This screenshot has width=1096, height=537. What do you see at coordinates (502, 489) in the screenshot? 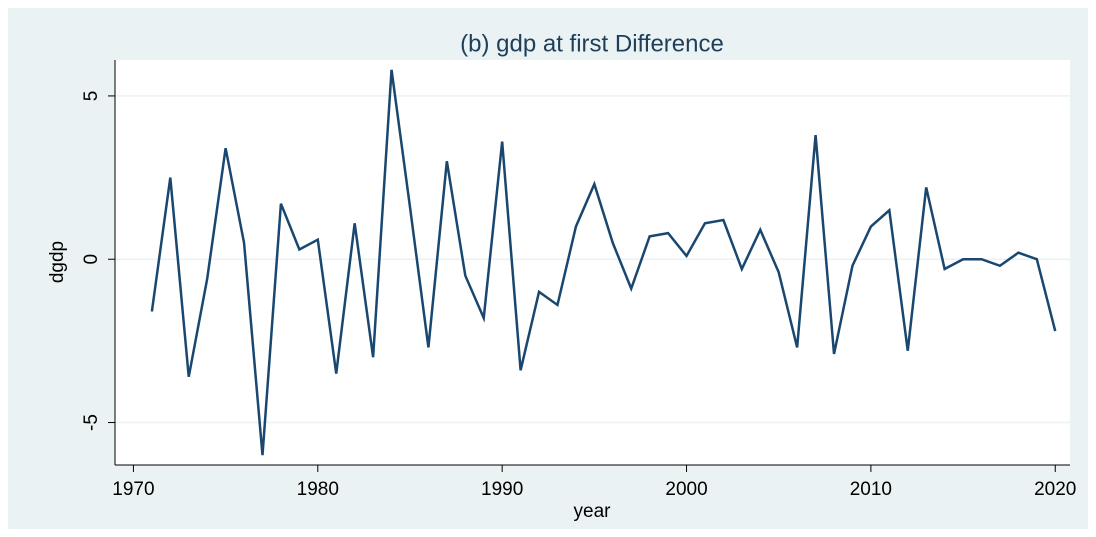
I see `x-tick-label: 1990` at bounding box center [502, 489].